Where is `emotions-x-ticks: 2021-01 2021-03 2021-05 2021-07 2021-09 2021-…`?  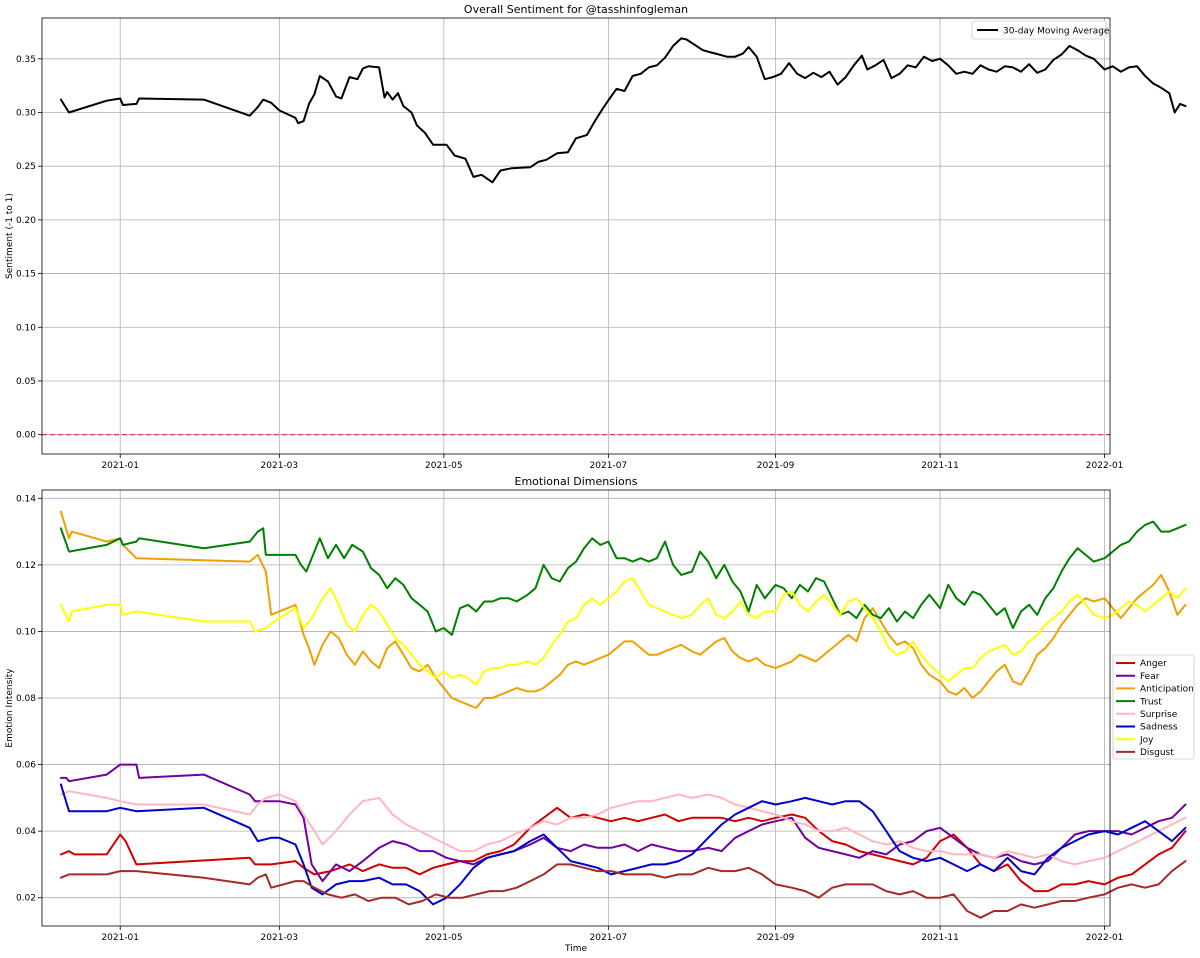 emotions-x-ticks: 2021-01 2021-03 2021-05 2021-07 2021-09 2021-… is located at coordinates (612, 934).